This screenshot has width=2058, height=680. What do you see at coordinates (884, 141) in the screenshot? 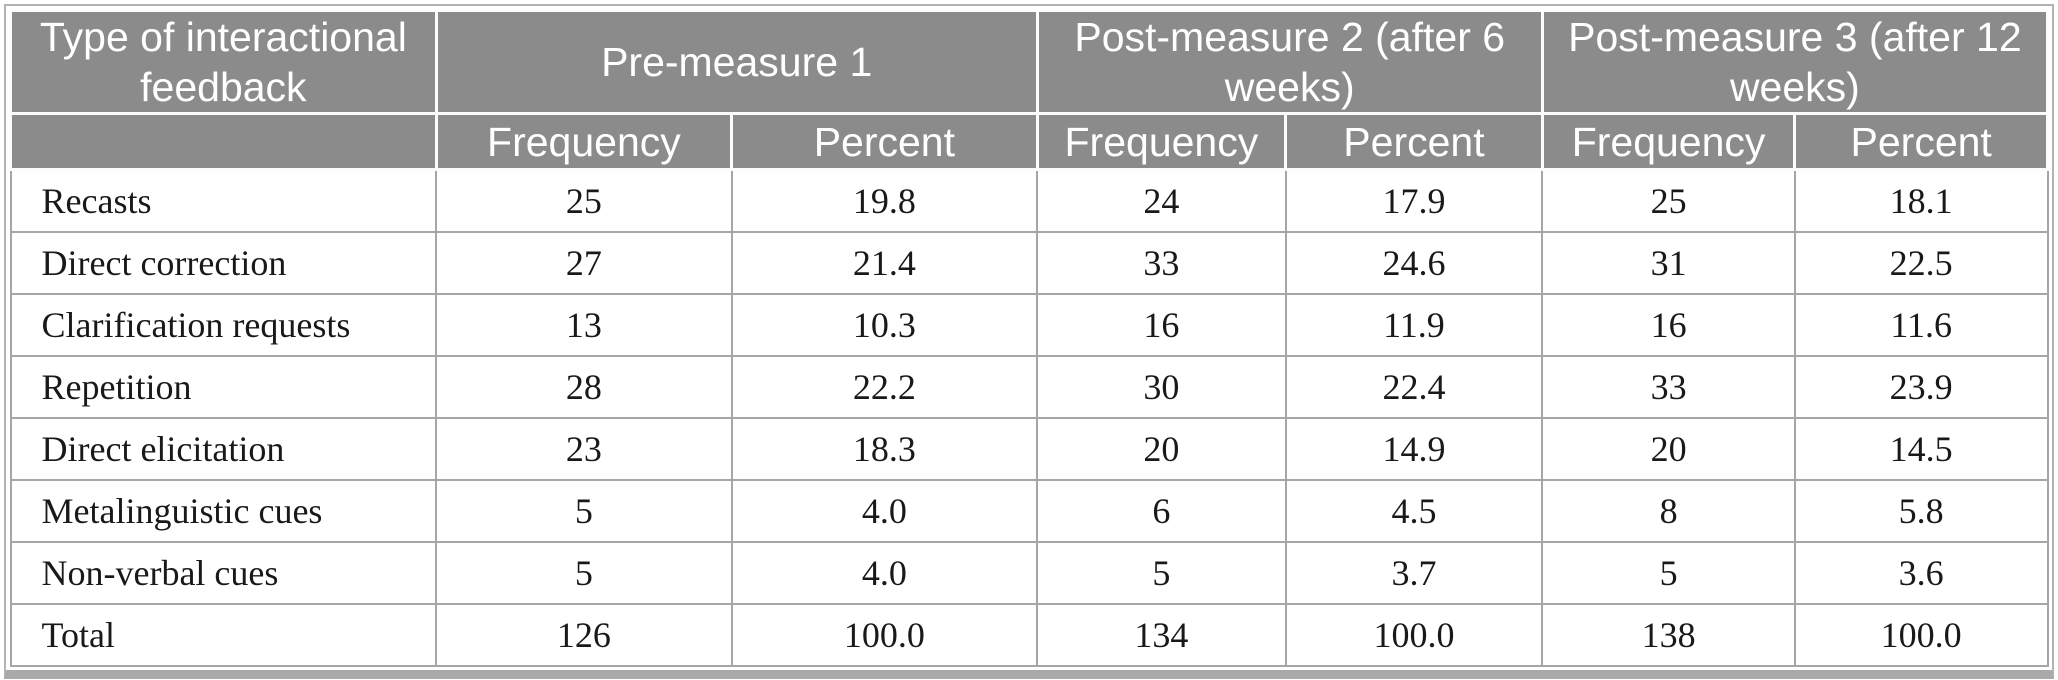
I see `subheader-percent-1: Percent` at bounding box center [884, 141].